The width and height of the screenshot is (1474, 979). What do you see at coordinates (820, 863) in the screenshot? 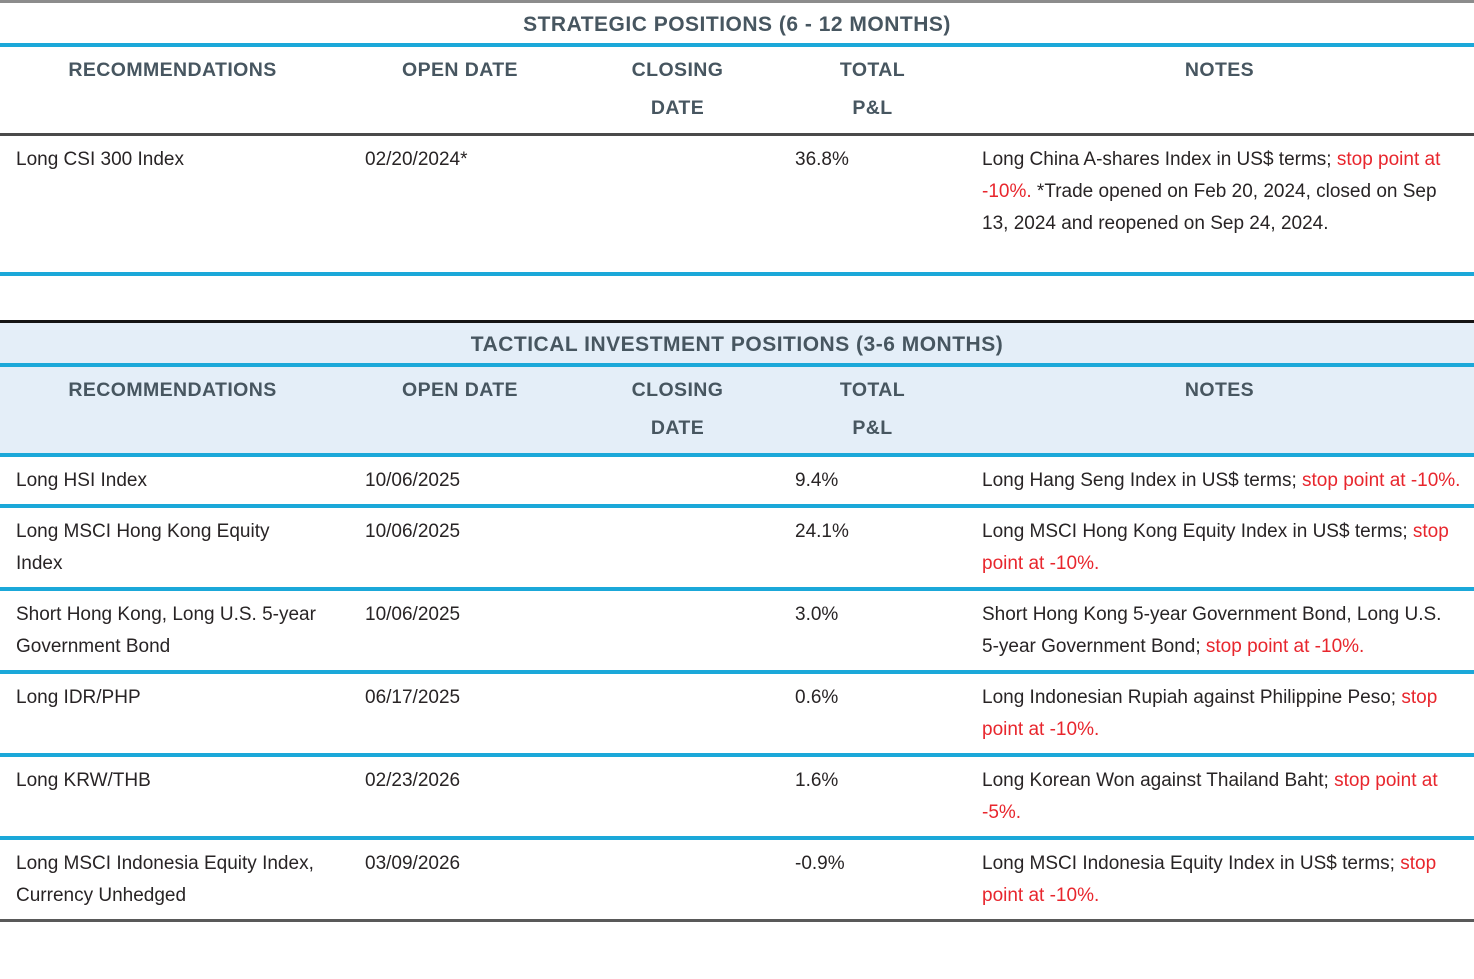
I see `total-pnl-cell: -0.9%` at bounding box center [820, 863].